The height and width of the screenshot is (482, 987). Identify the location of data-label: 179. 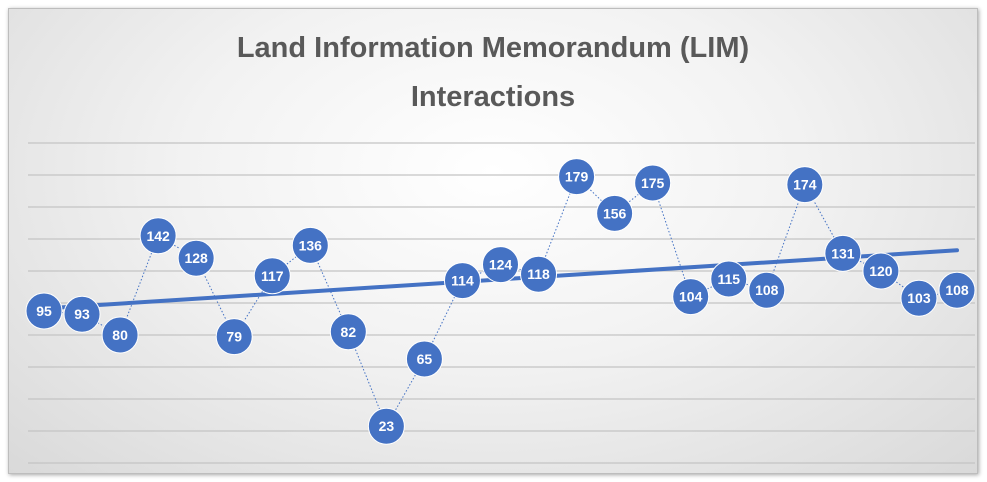
(577, 177).